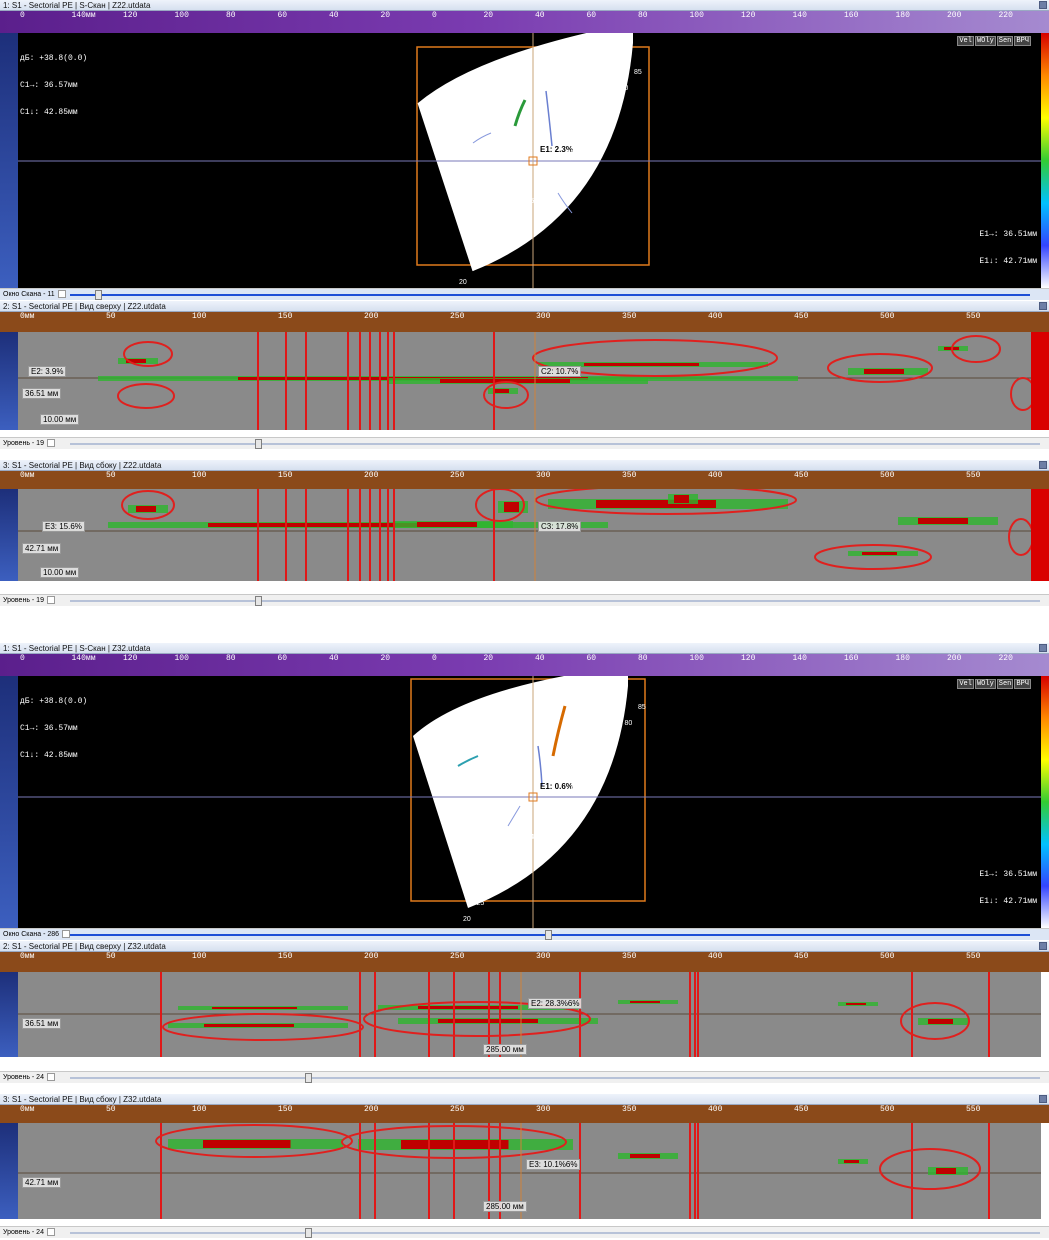 This screenshot has height=1240, width=1049. What do you see at coordinates (60, 419) in the screenshot?
I see `topview-length-label: 10.00 мм` at bounding box center [60, 419].